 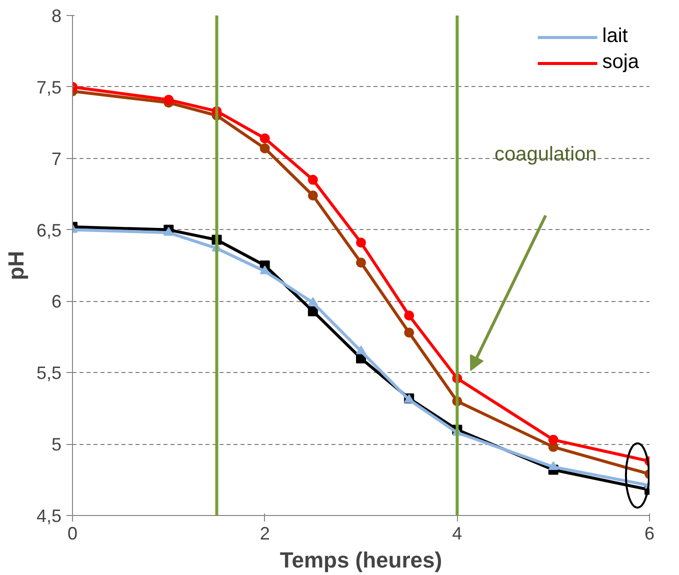 I want to click on legend-label: soja, so click(x=620, y=62).